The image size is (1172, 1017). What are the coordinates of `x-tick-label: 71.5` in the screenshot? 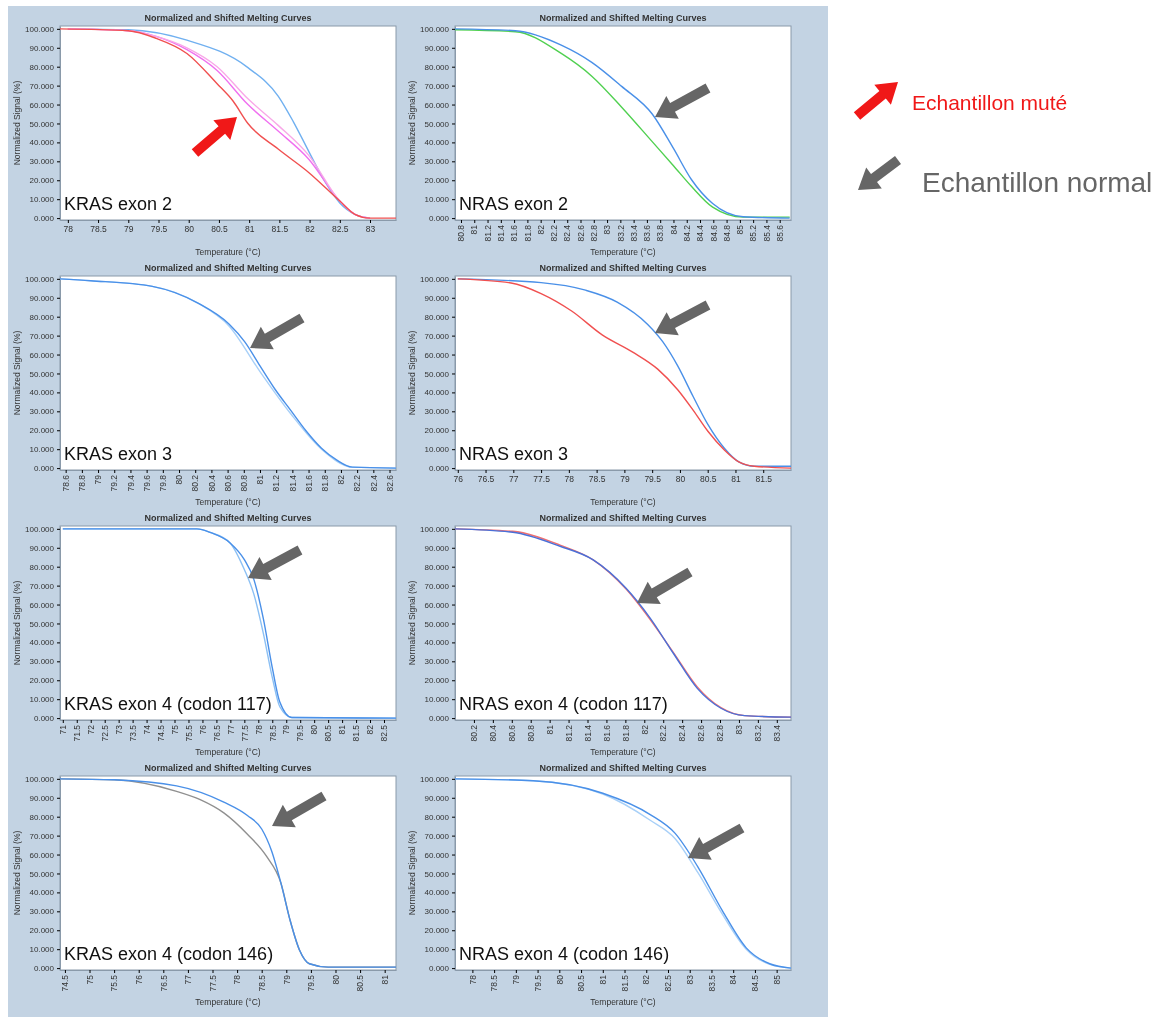 It's located at (76, 733).